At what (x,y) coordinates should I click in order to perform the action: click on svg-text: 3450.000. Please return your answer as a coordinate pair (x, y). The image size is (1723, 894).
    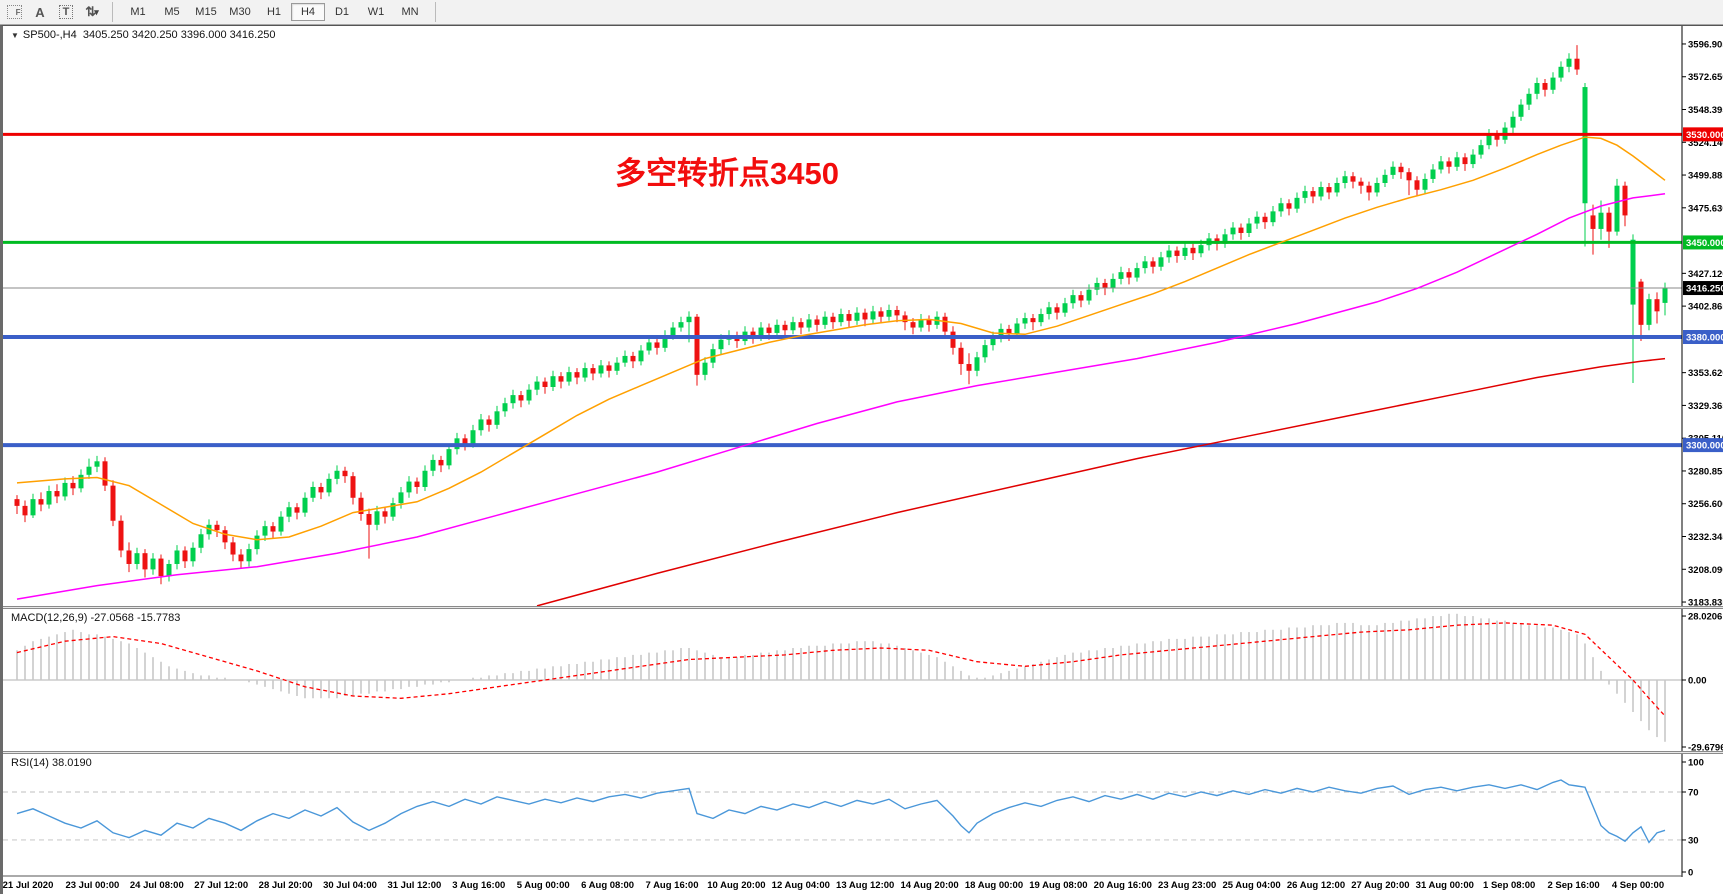
    Looking at the image, I should click on (1704, 243).